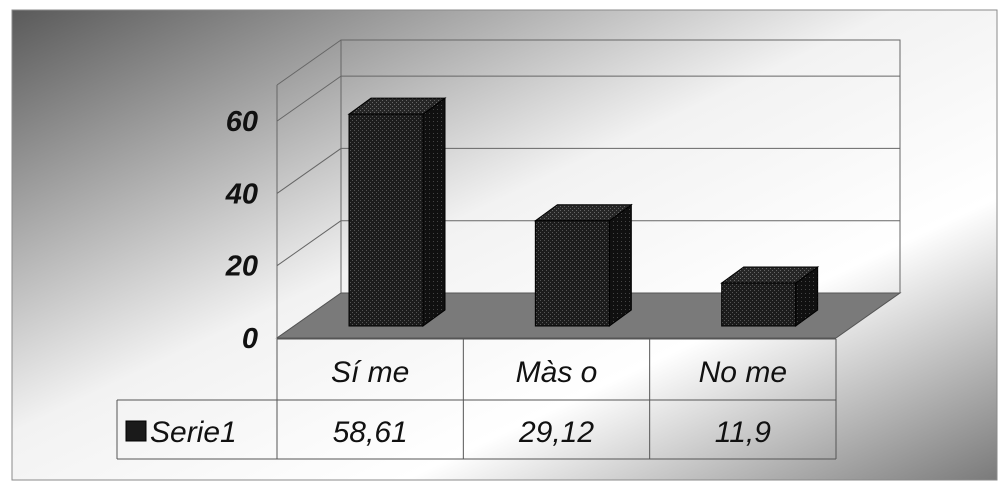 This screenshot has width=1002, height=485. I want to click on y-tick-label: 60, so click(242, 122).